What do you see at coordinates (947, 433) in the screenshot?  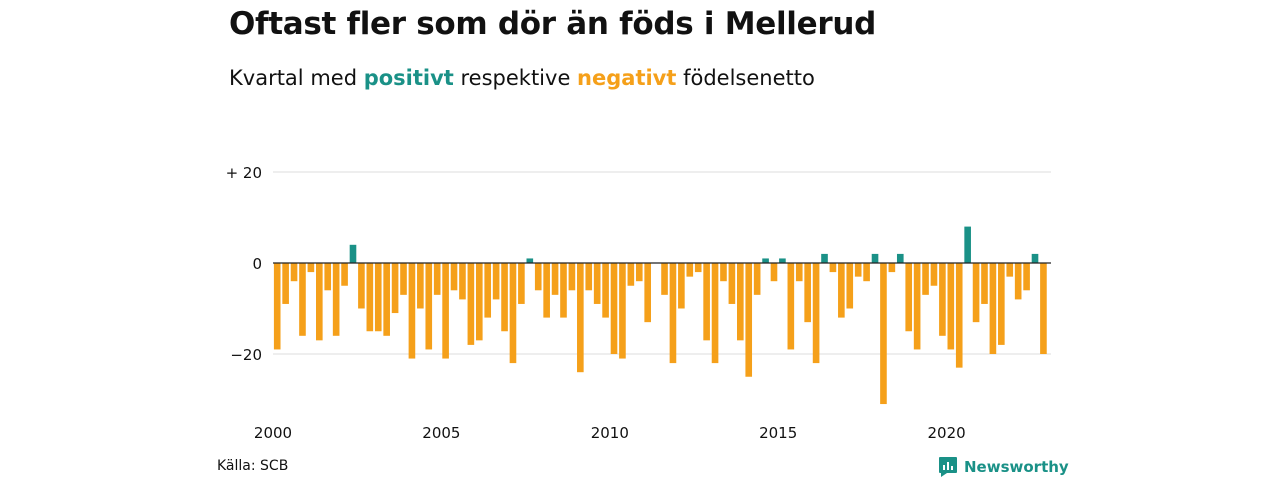 I see `x-tick-label: 2020` at bounding box center [947, 433].